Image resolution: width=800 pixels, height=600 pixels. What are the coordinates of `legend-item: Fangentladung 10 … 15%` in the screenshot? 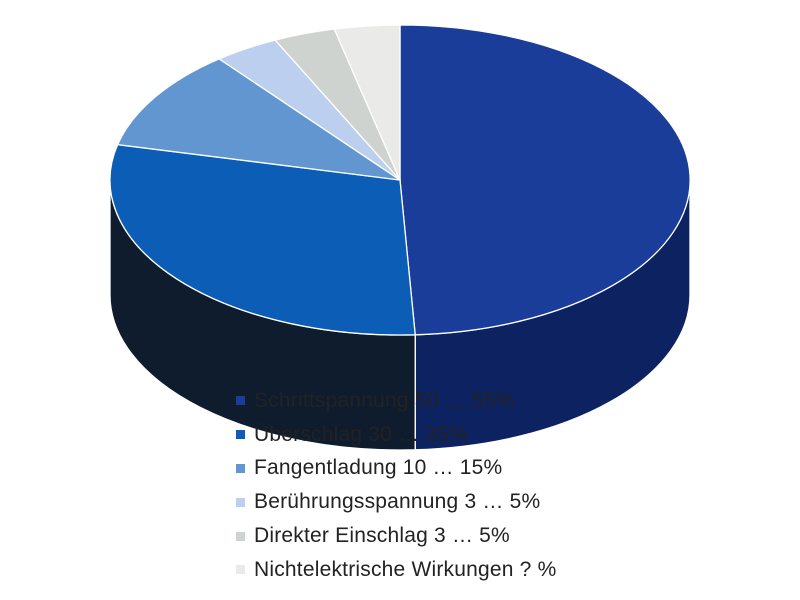 It's located at (396, 469).